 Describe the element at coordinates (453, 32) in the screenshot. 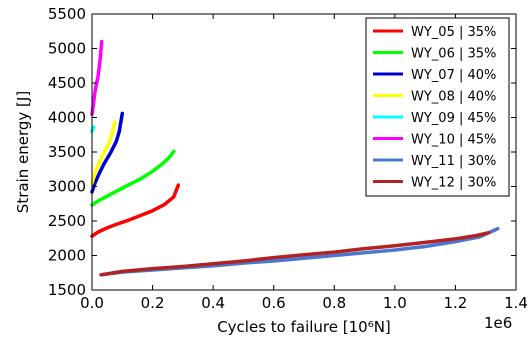

I see `legend-label: WY_05 | 35%` at that location.